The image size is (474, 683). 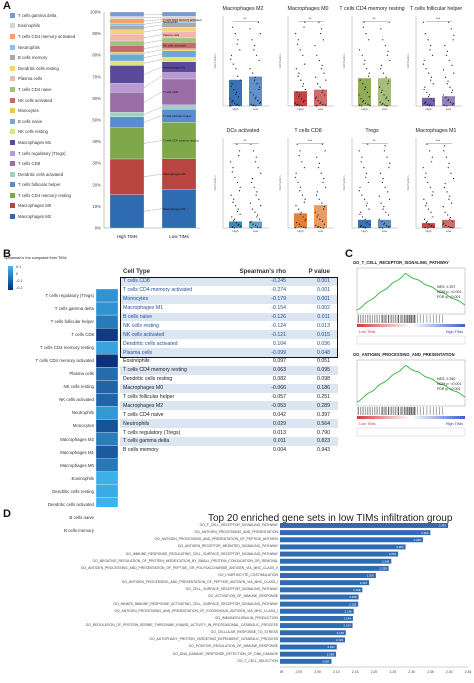 What do you see at coordinates (81, 517) in the screenshot?
I see `heatmap-row-label: B cells naive` at bounding box center [81, 517].